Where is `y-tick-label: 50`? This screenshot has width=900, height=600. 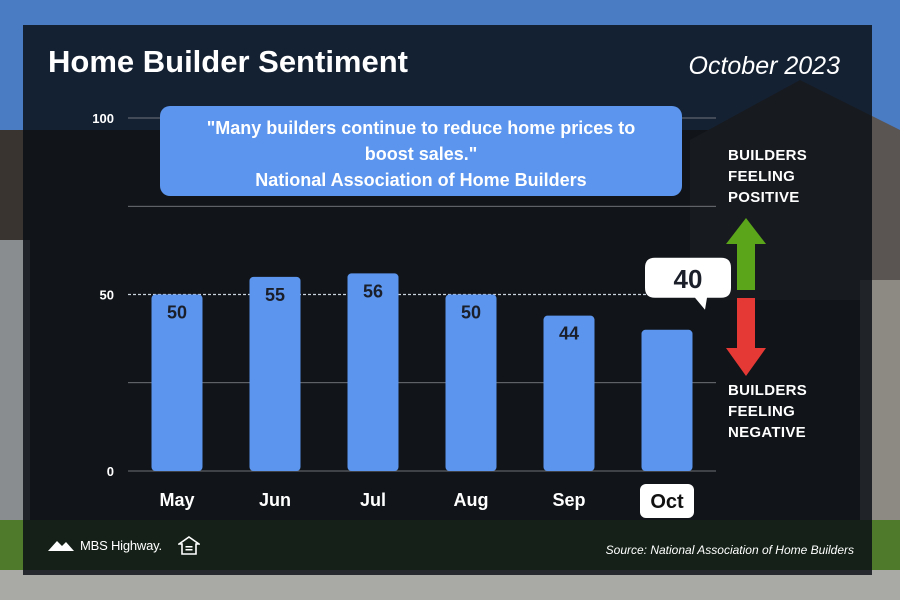
y-tick-label: 50 is located at coordinates (107, 295).